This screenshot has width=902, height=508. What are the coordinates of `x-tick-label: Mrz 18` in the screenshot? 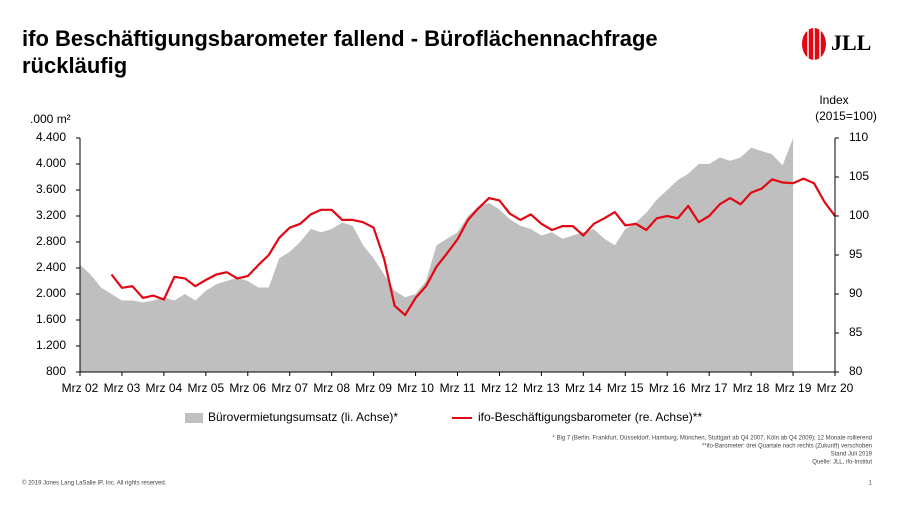 It's located at (751, 388).